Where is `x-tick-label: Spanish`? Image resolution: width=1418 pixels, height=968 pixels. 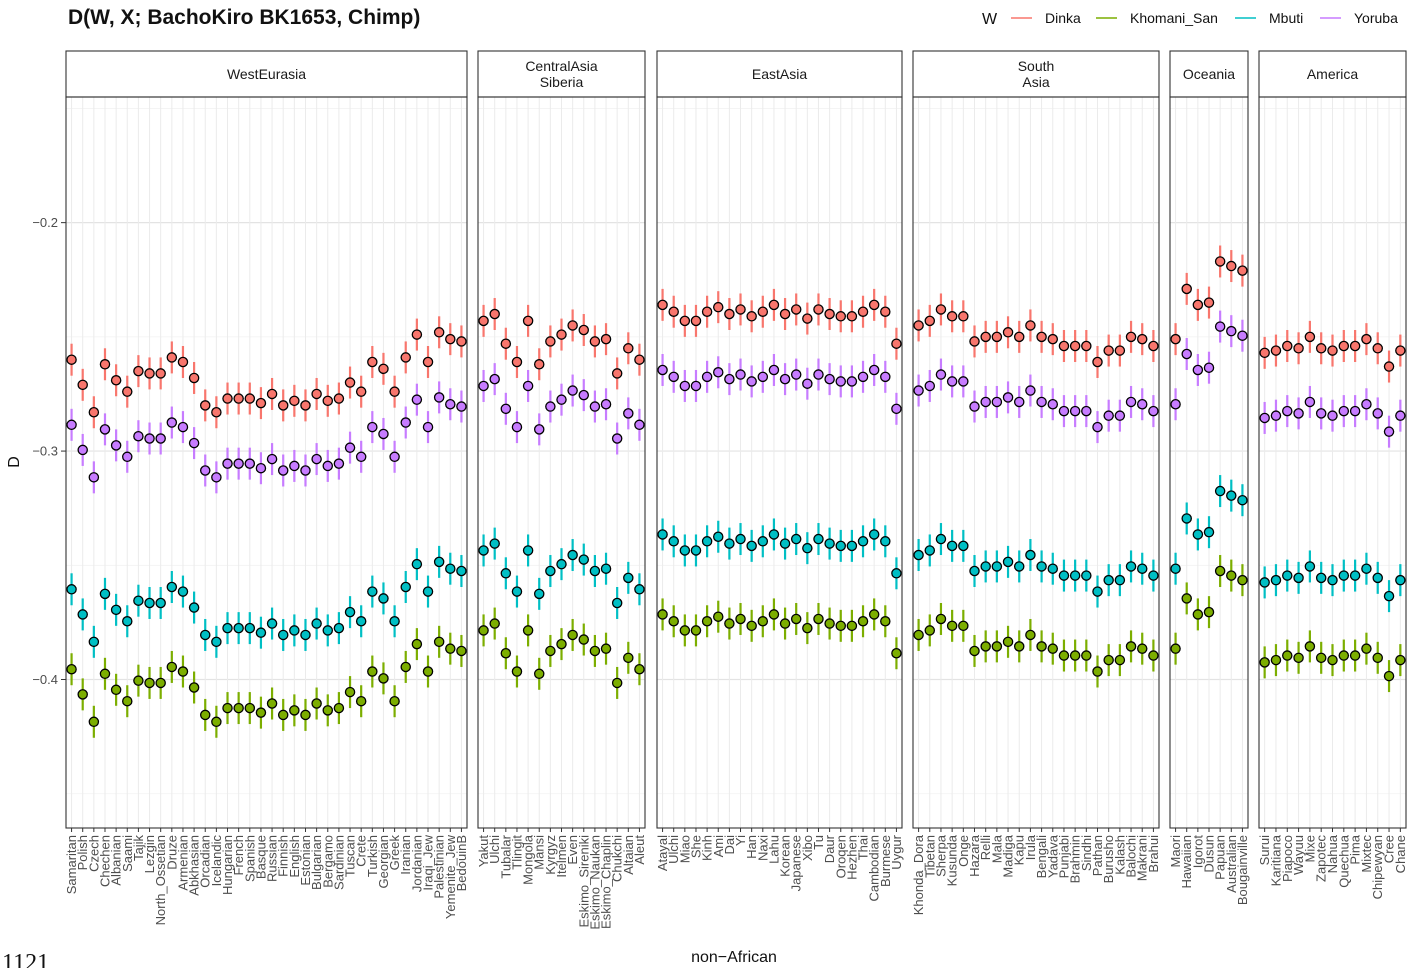 x-tick-label: Spanish is located at coordinates (249, 858).